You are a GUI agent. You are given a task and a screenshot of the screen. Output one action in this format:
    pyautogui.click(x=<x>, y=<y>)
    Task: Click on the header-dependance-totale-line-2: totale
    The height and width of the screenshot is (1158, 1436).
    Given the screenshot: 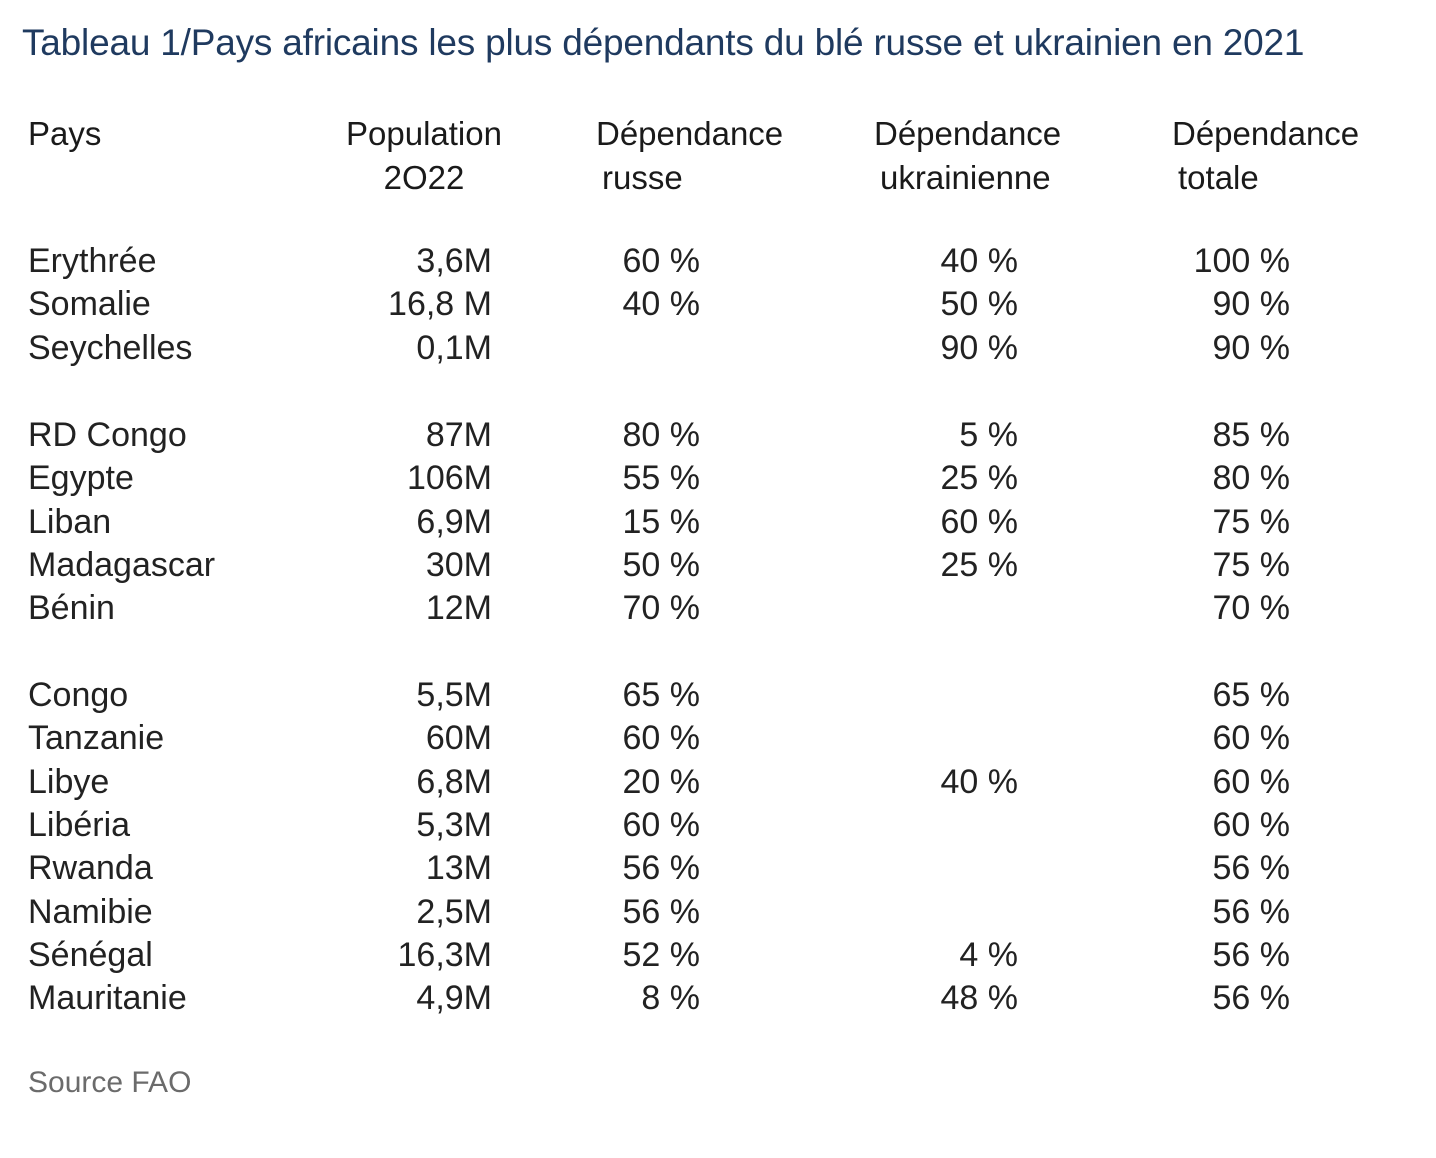 What is the action you would take?
    pyautogui.click(x=1218, y=177)
    